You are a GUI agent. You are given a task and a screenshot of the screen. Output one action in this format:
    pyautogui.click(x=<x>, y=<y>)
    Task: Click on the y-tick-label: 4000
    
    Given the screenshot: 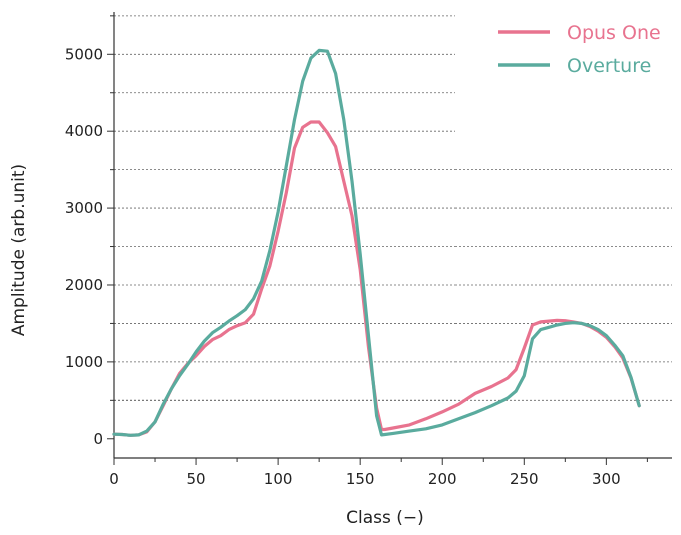 What is the action you would take?
    pyautogui.click(x=84, y=131)
    